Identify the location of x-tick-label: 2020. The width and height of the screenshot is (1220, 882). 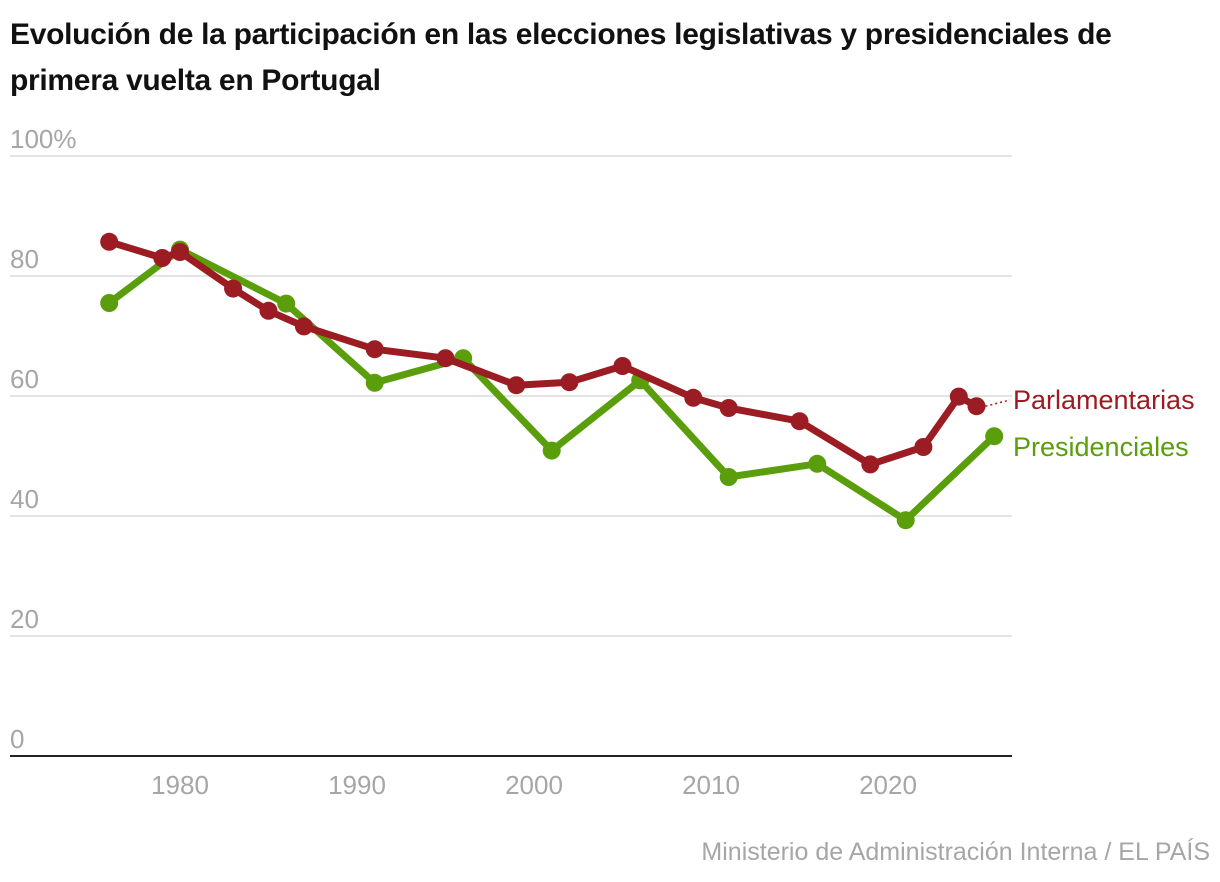
(888, 785).